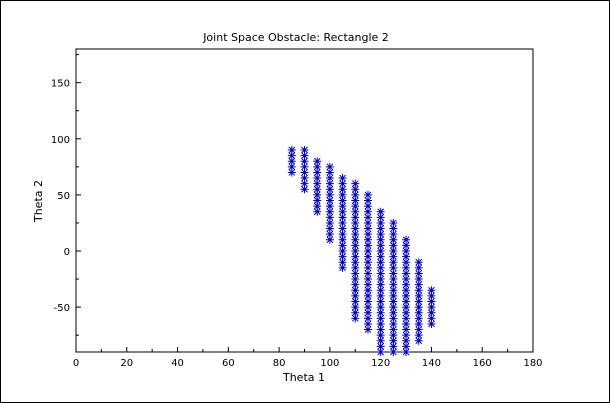 The height and width of the screenshot is (403, 610). Describe the element at coordinates (361, 251) in the screenshot. I see `scatter-points` at that location.